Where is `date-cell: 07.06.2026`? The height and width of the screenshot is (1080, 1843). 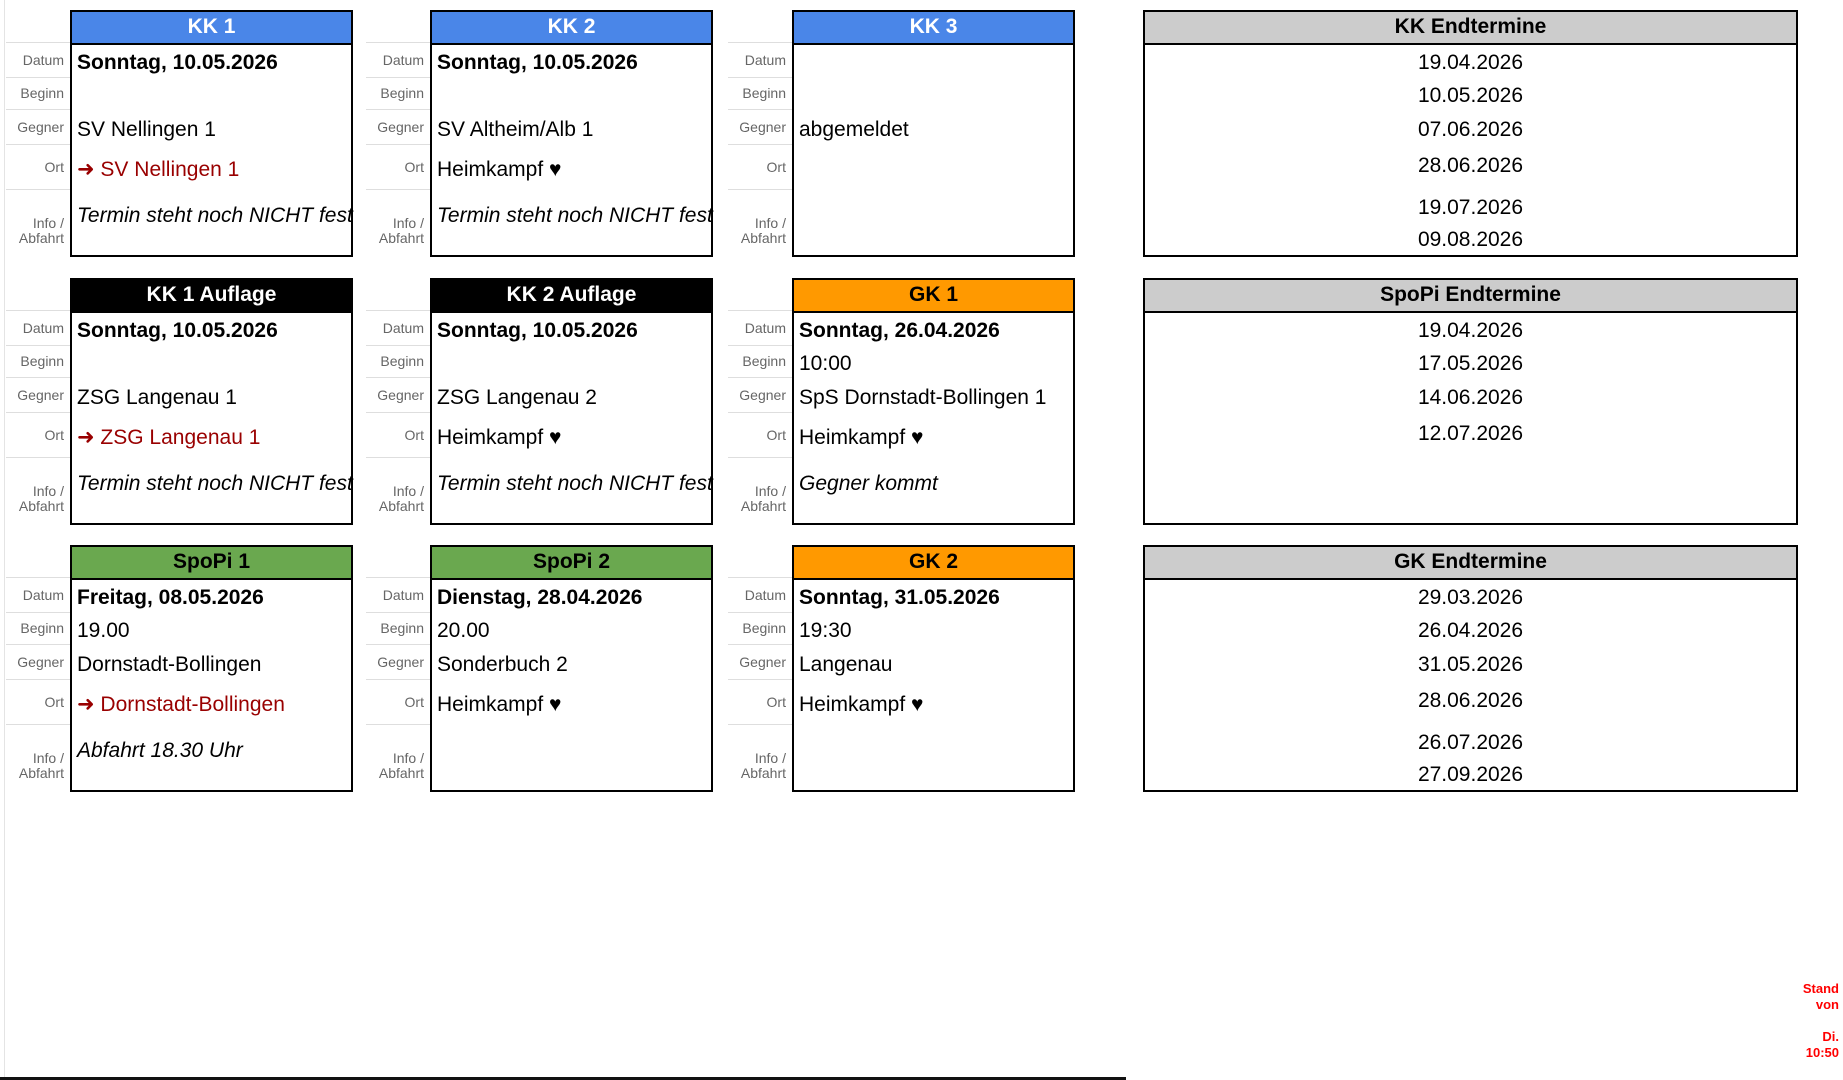 date-cell: 07.06.2026 is located at coordinates (1470, 129).